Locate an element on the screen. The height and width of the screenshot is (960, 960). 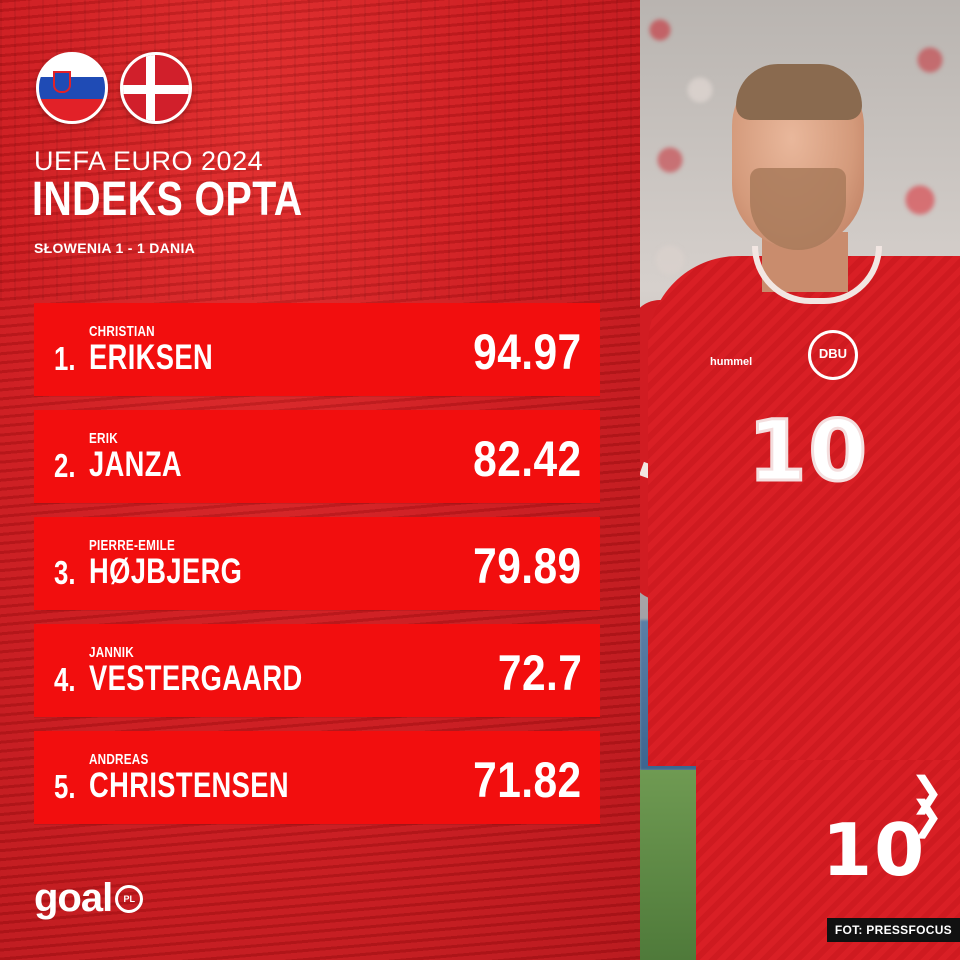
player-last-name: HØJBJERG is located at coordinates (166, 571).